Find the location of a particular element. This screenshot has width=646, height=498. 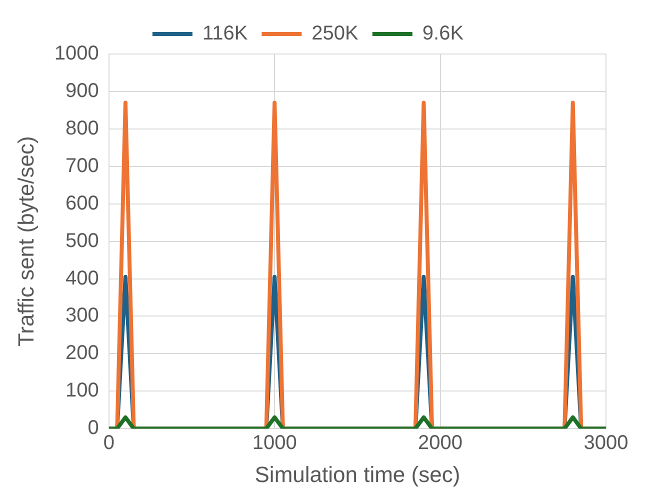

y-tick-label: 900 is located at coordinates (82, 91).